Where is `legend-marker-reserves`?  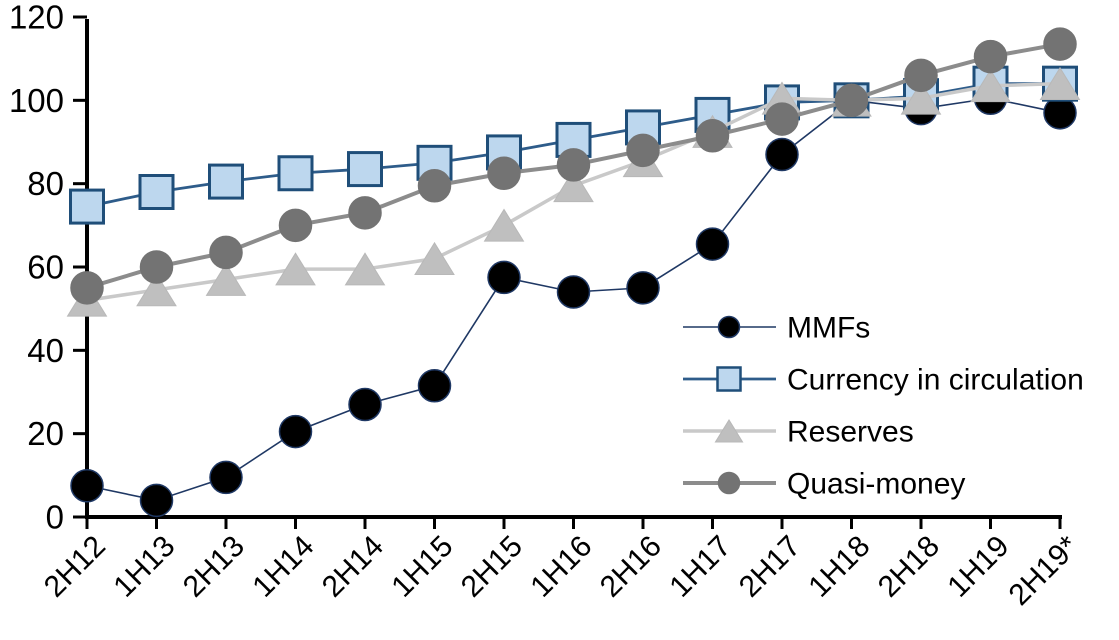 legend-marker-reserves is located at coordinates (729, 431).